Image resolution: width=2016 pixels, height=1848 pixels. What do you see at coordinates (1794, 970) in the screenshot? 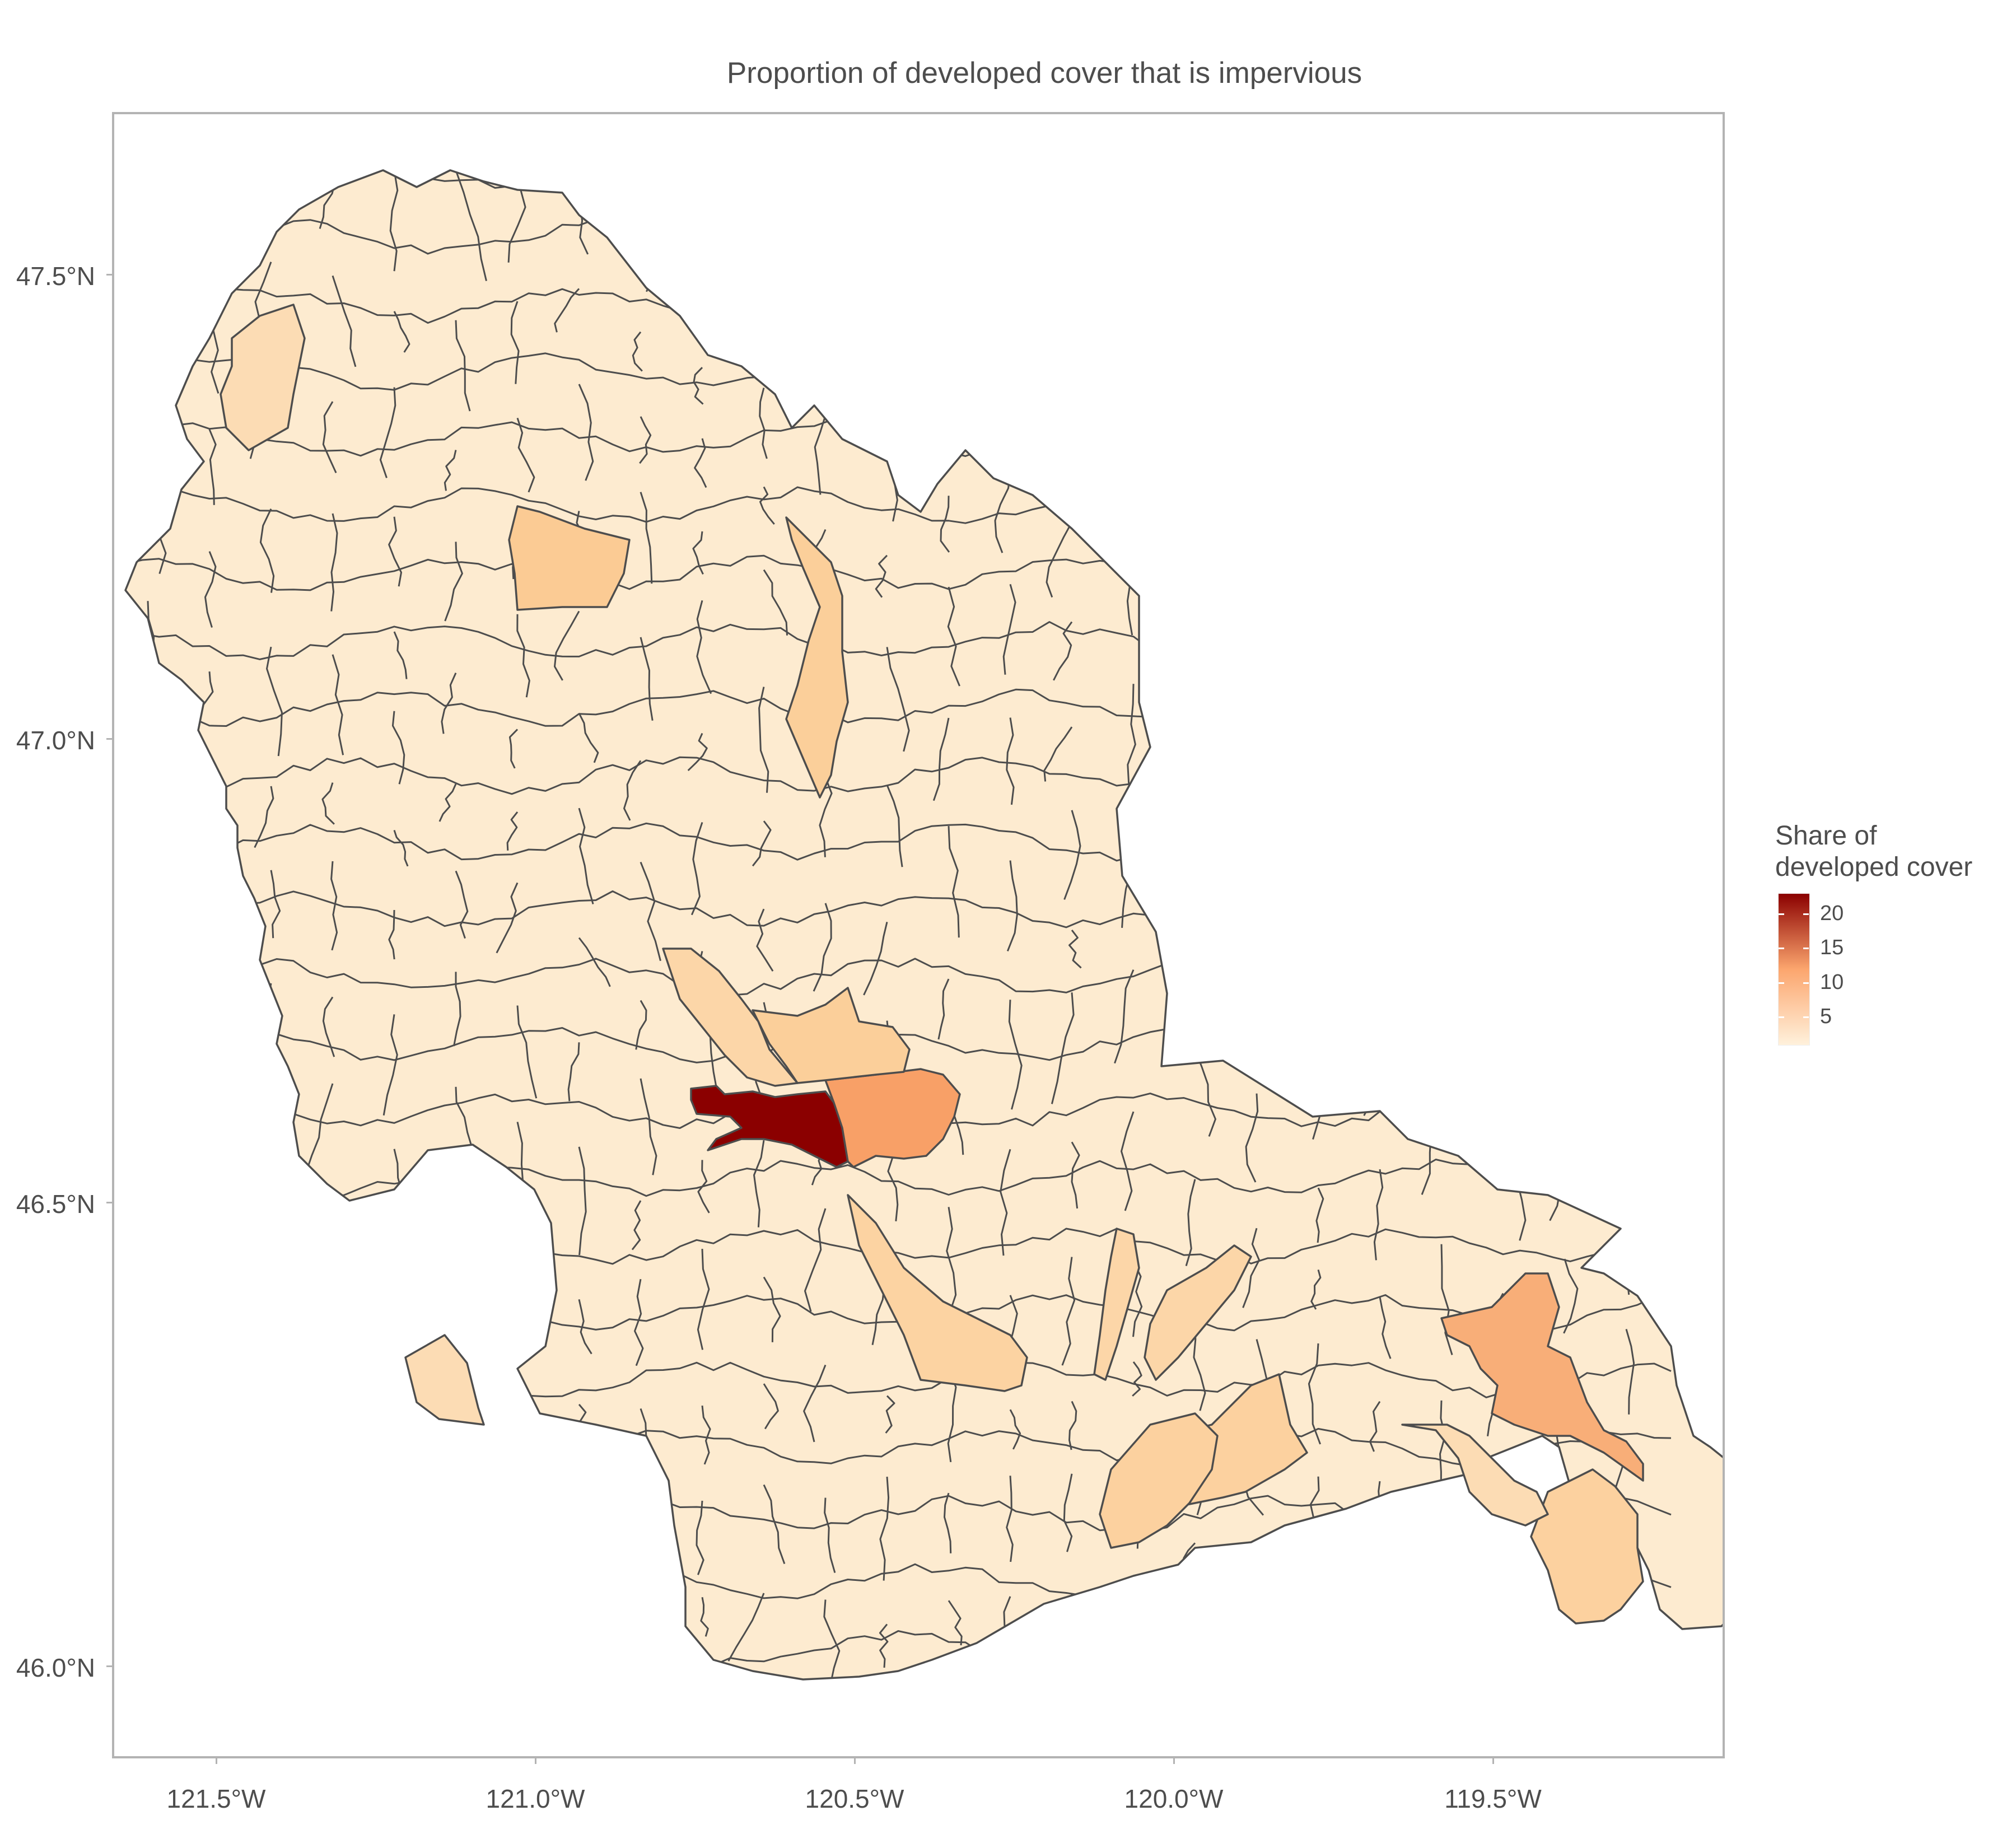
I see `legend-colorbar` at bounding box center [1794, 970].